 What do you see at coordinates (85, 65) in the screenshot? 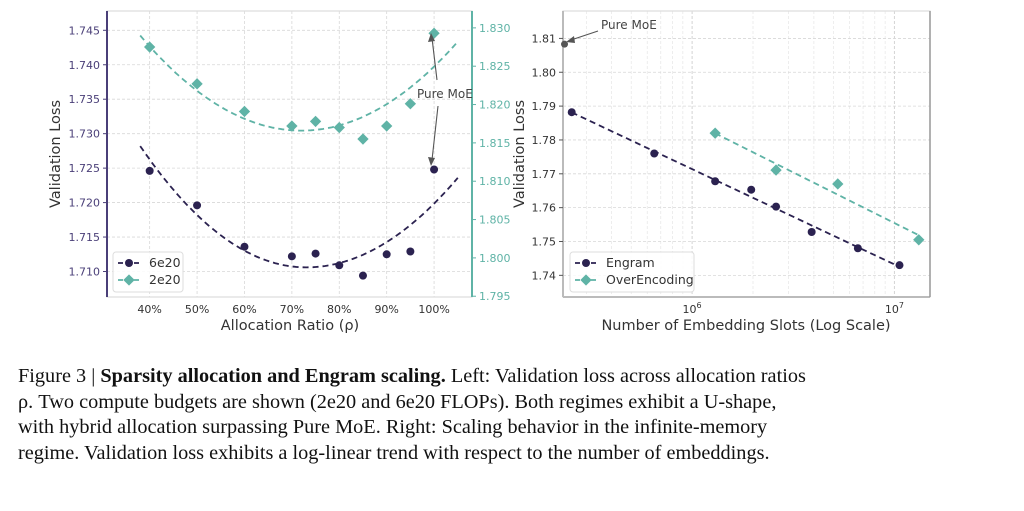
I see `y-tick-label-left: 1.740` at bounding box center [85, 65].